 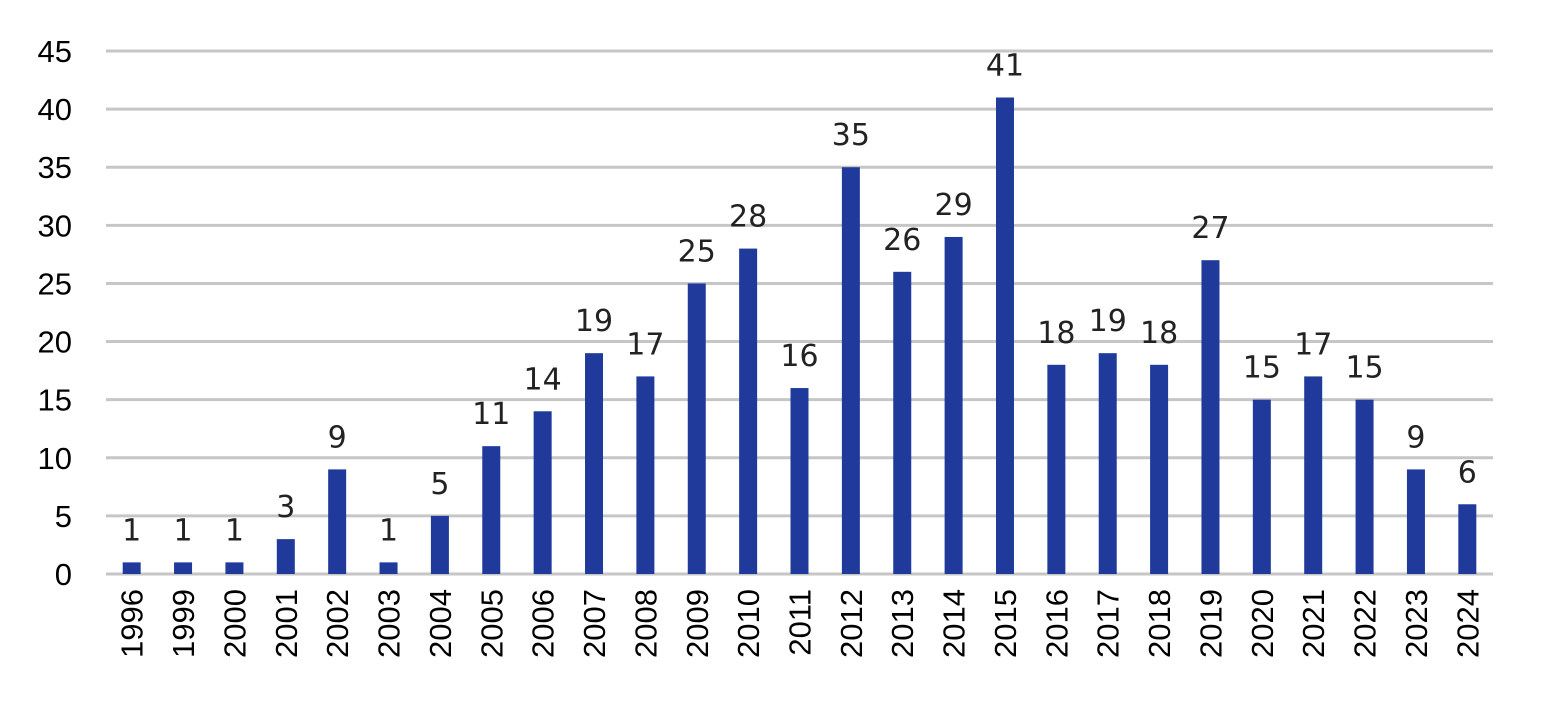 What do you see at coordinates (1262, 623) in the screenshot?
I see `x-tick-label: 2020` at bounding box center [1262, 623].